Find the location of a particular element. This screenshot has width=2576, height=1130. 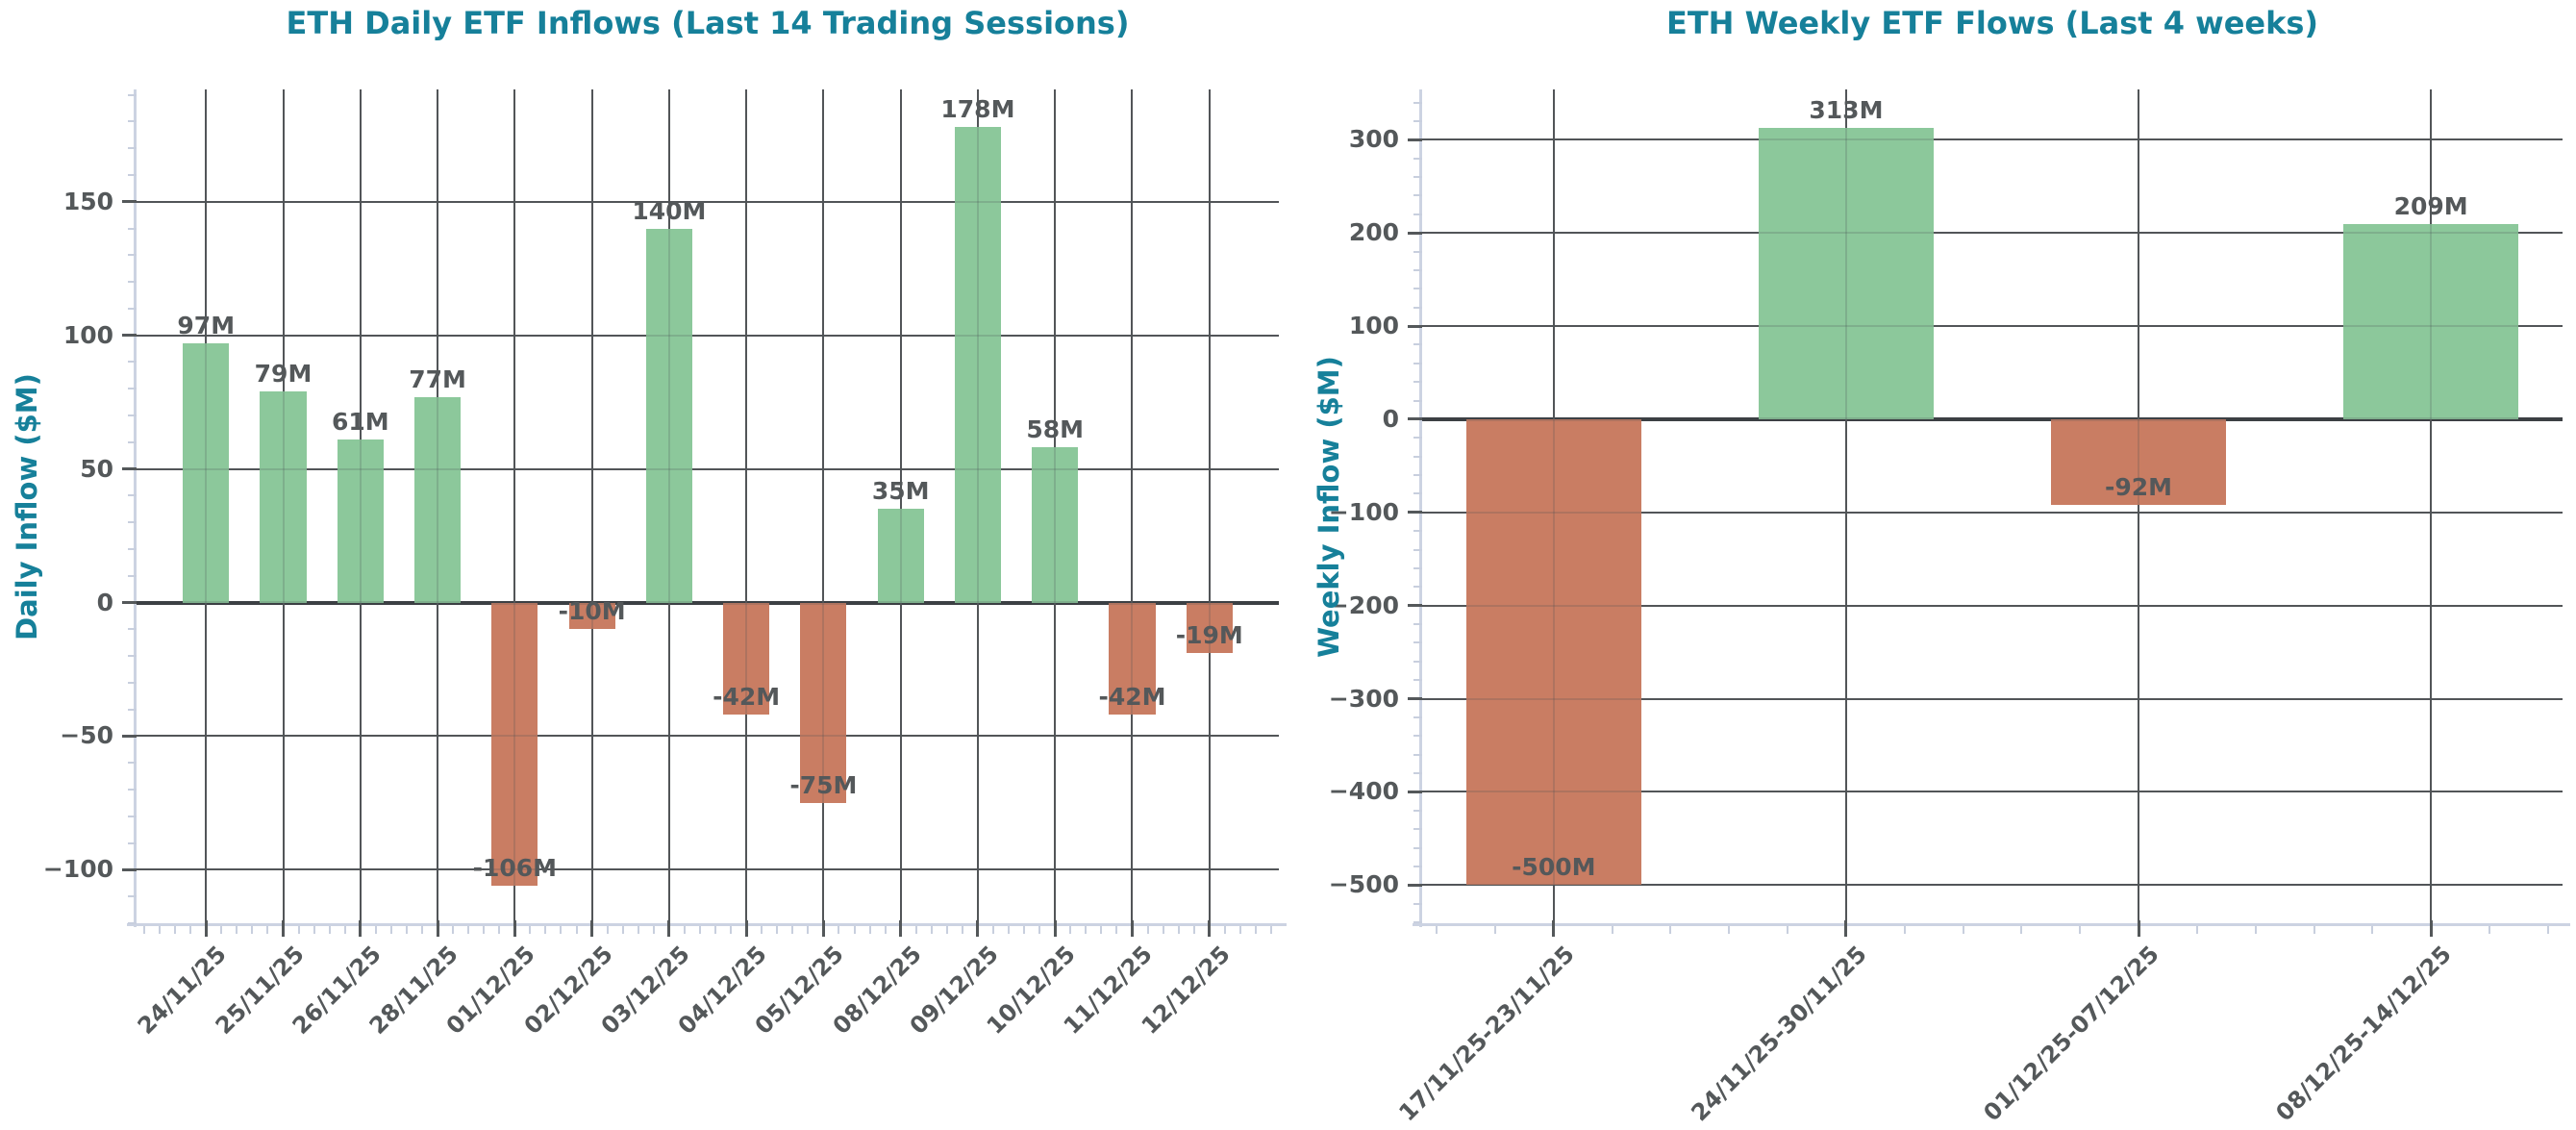

bar-value-label: -92M is located at coordinates (2139, 487).